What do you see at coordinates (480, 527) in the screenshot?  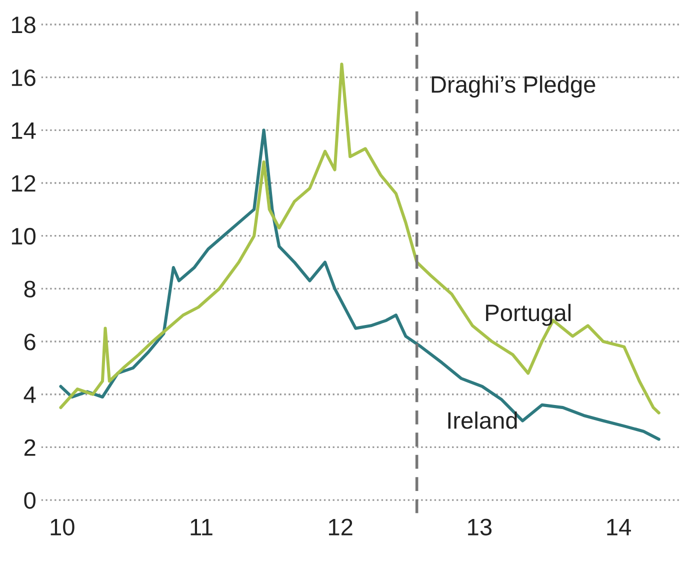 I see `x-tick-label: 13` at bounding box center [480, 527].